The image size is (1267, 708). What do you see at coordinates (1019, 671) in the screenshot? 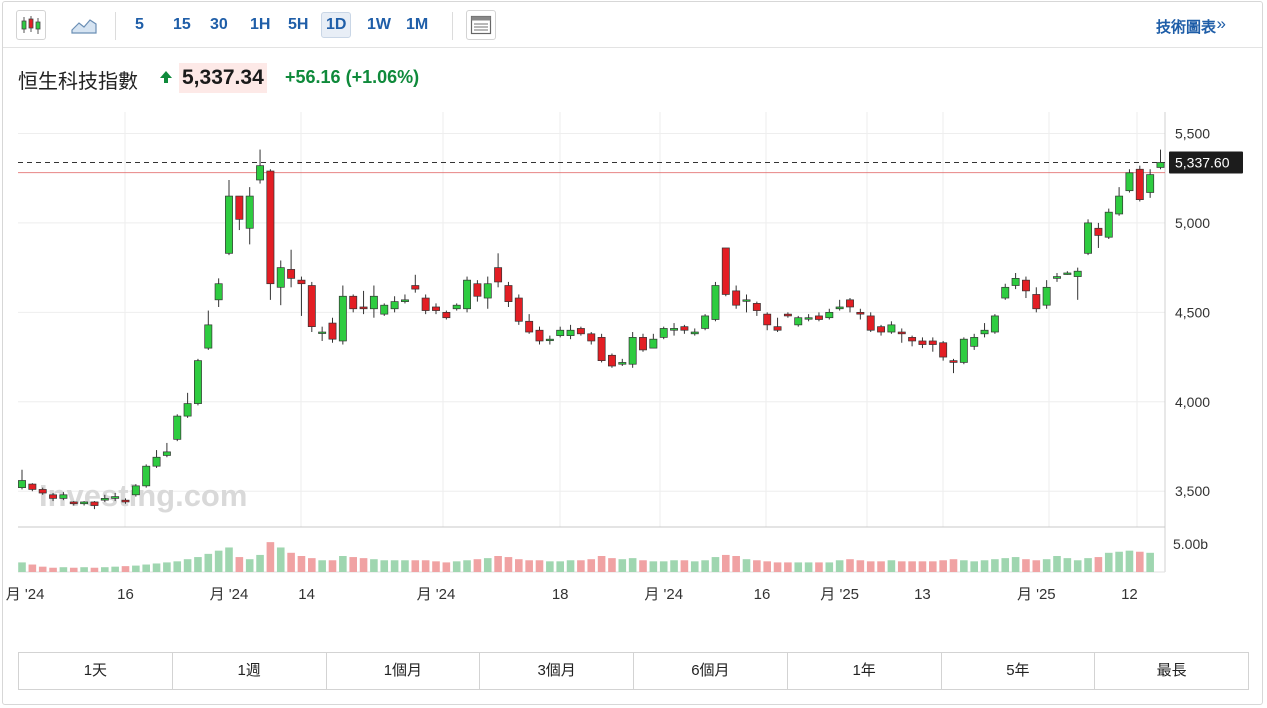
I see `period-5y: 5年` at bounding box center [1019, 671].